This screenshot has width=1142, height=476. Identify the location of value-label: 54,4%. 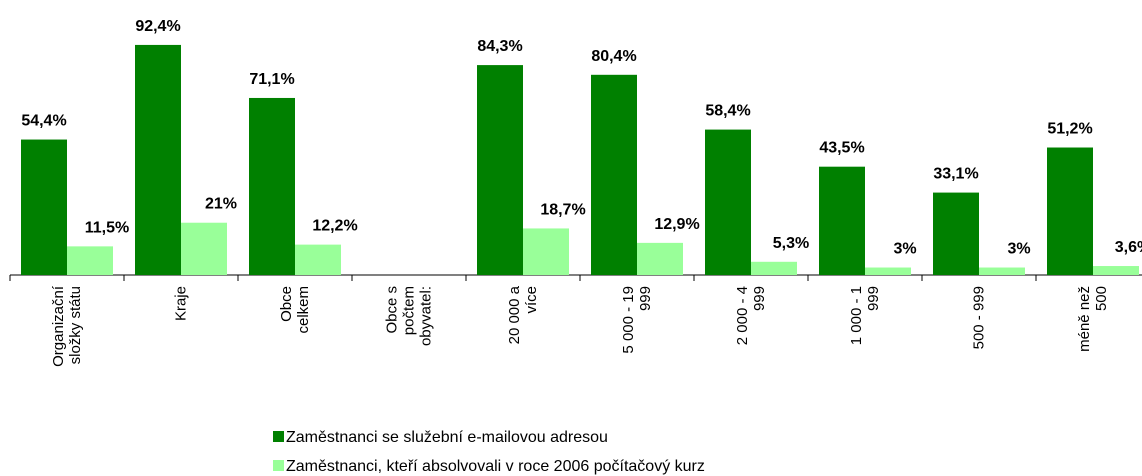
(43, 121).